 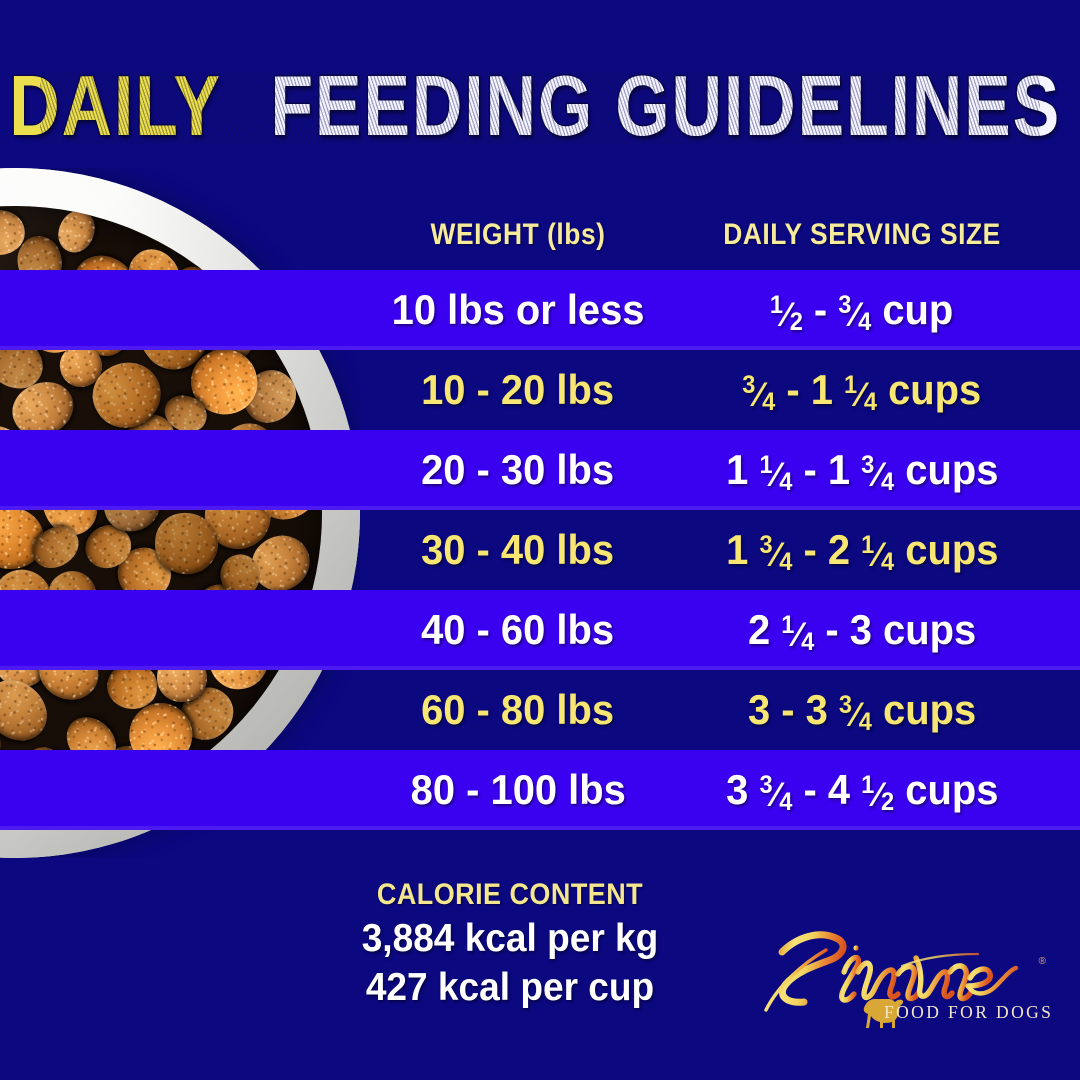 I want to click on brand-logo: ® FOOD FOR DOGS, so click(x=902, y=976).